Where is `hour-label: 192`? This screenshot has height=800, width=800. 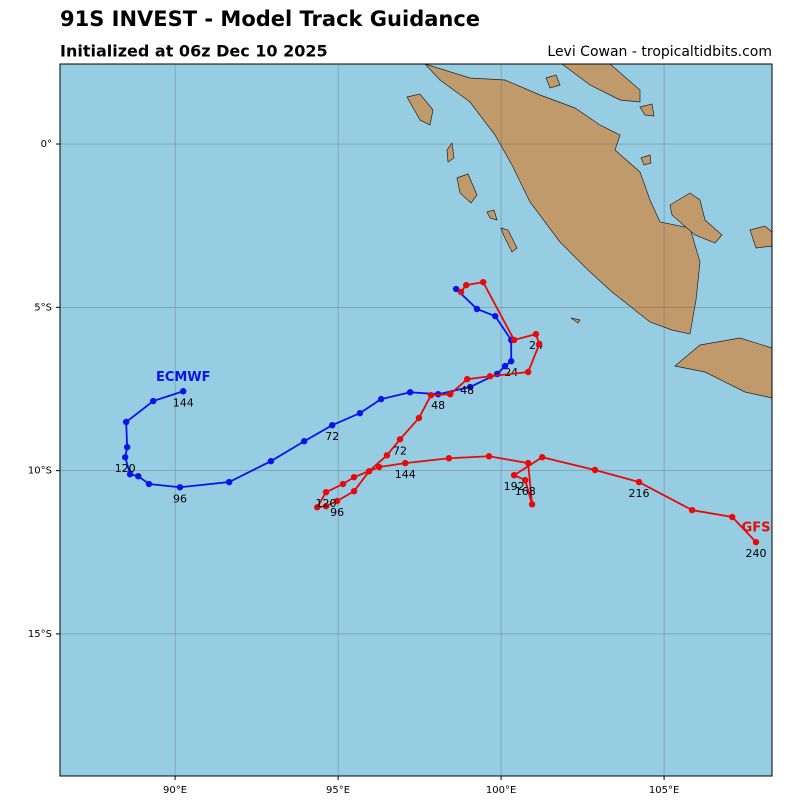
hour-label: 192 is located at coordinates (514, 486).